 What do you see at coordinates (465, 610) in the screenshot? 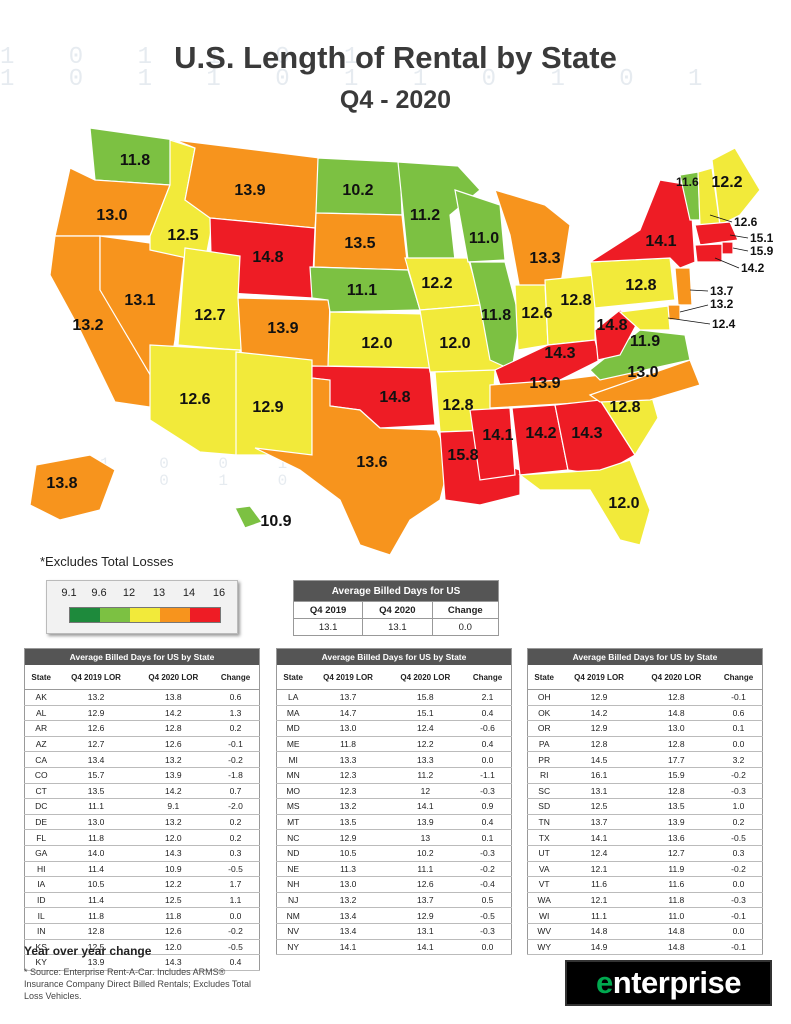
I see `summary-header-change: Change` at bounding box center [465, 610].